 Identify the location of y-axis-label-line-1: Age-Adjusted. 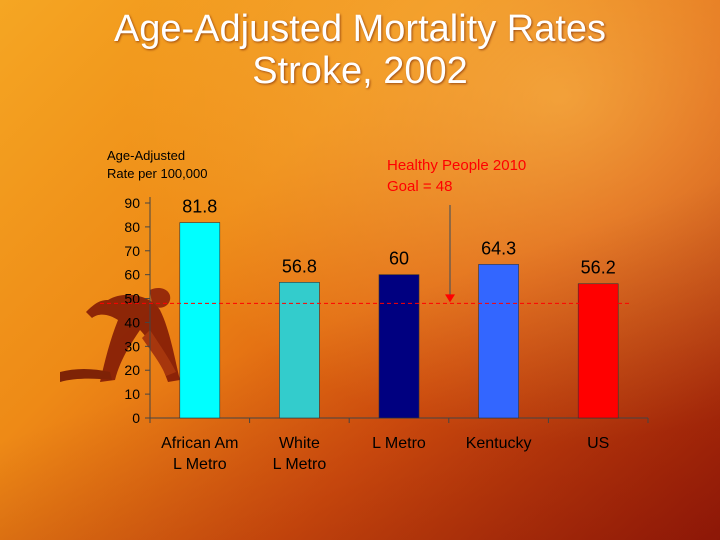
(146, 155).